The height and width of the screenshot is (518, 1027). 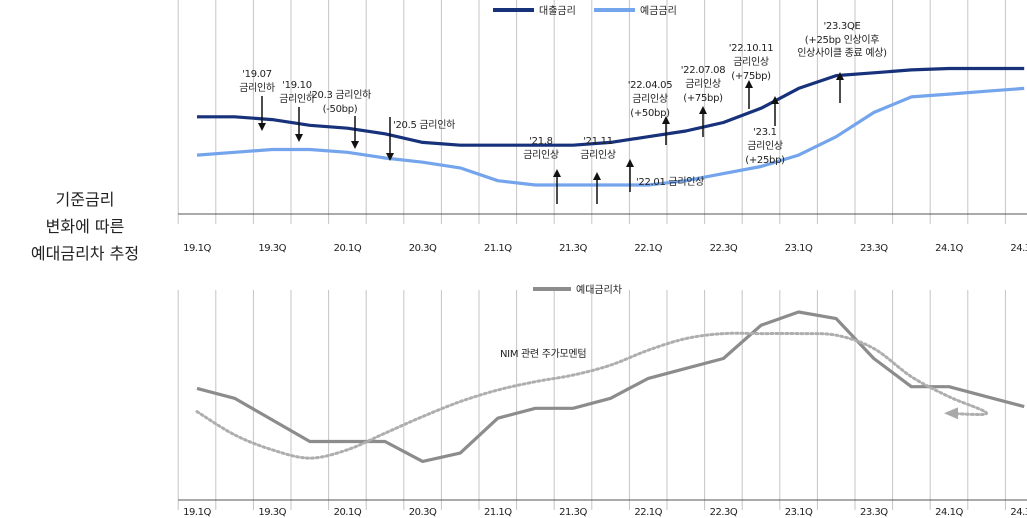 I want to click on legend-label-loan: 대출금리, so click(x=557, y=11).